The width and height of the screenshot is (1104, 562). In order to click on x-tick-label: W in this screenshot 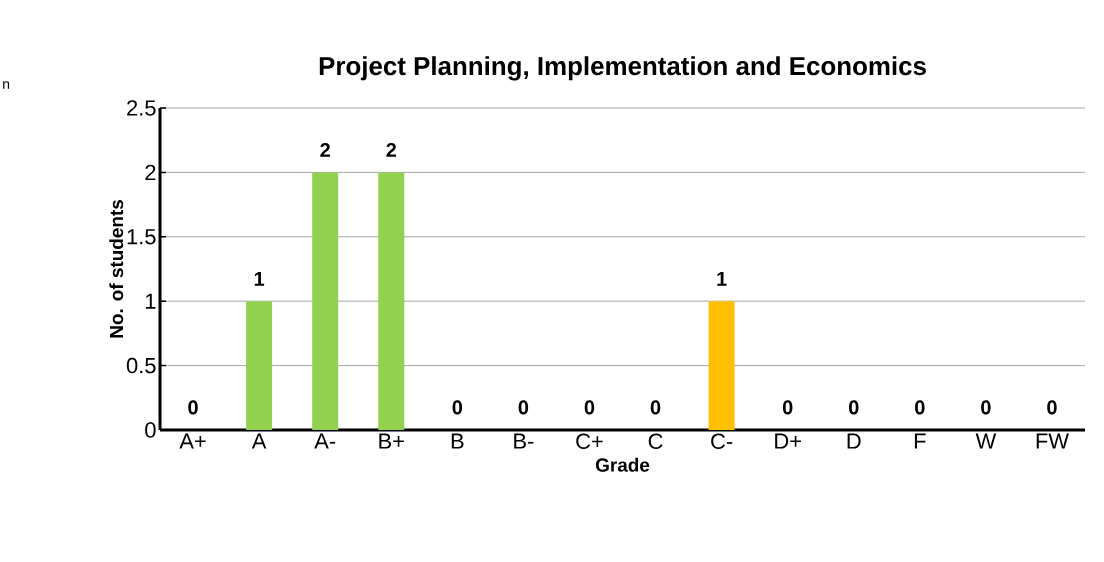, I will do `click(986, 441)`.